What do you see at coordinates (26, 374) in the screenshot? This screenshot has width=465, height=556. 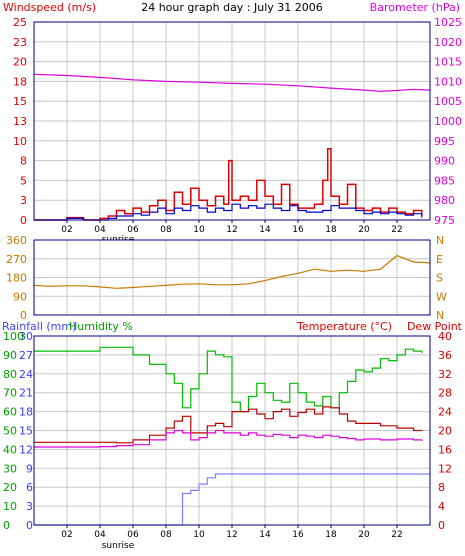 I see `rainfall-tick-label: 24` at bounding box center [26, 374].